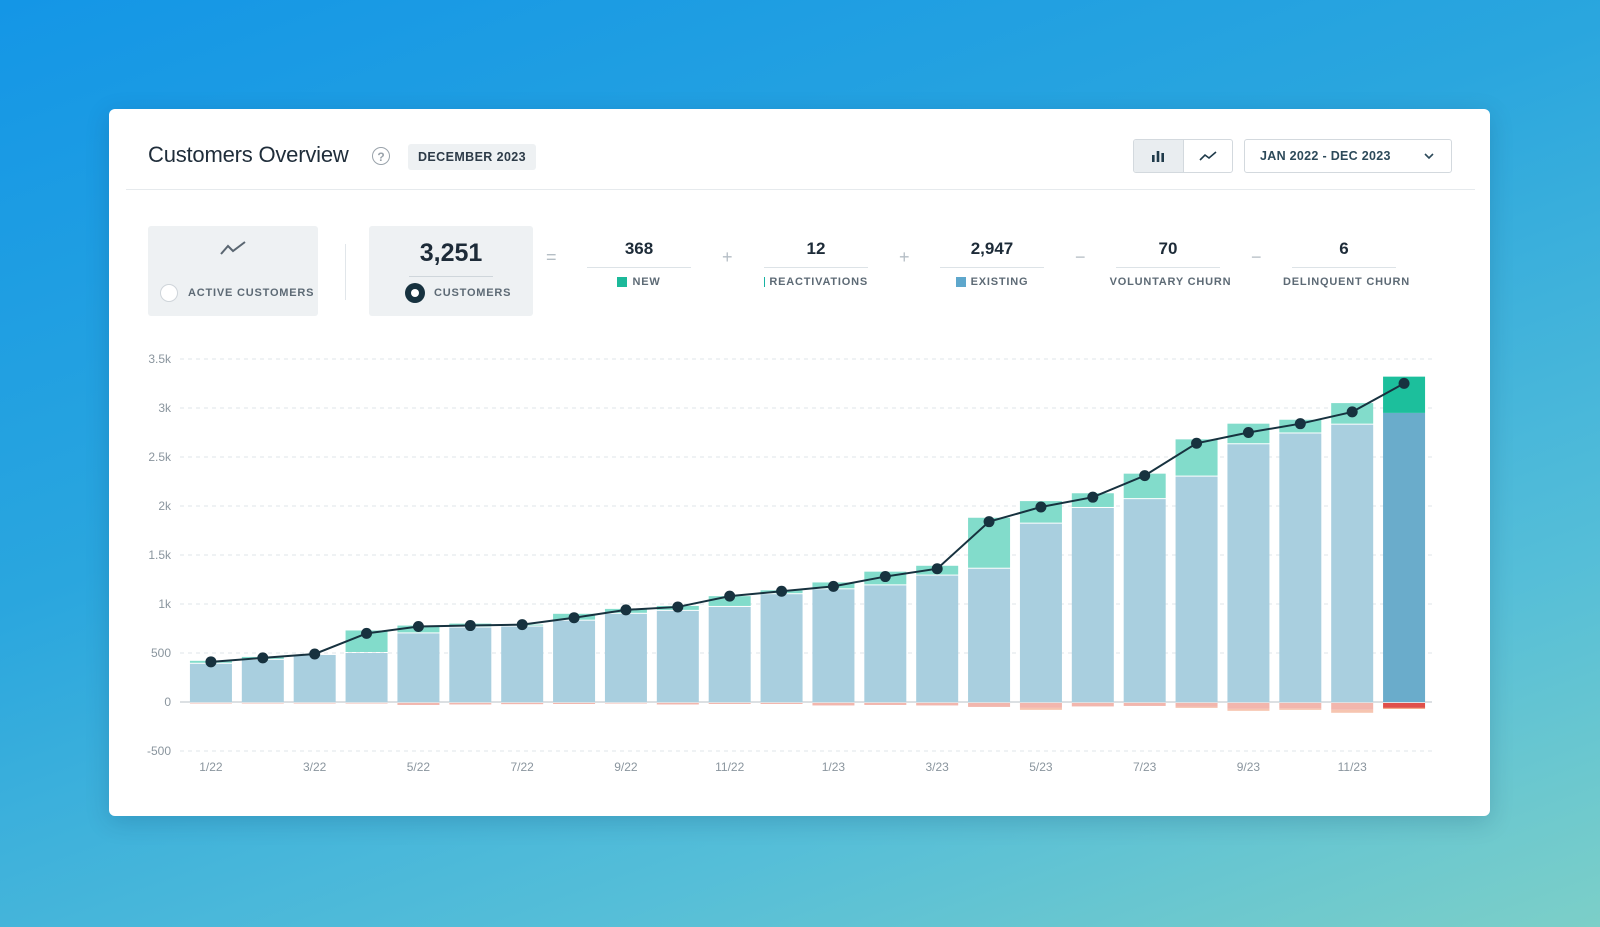 The image size is (1600, 927). What do you see at coordinates (1325, 156) in the screenshot?
I see `date-range-value: JAN 2022 - DEC 2023` at bounding box center [1325, 156].